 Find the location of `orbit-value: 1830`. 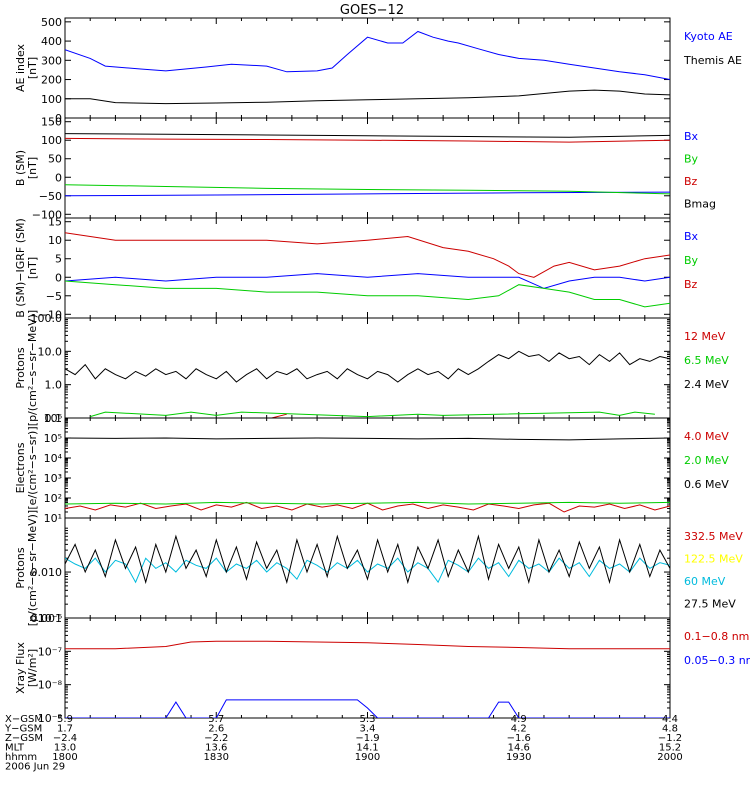

orbit-value: 1830 is located at coordinates (216, 757).